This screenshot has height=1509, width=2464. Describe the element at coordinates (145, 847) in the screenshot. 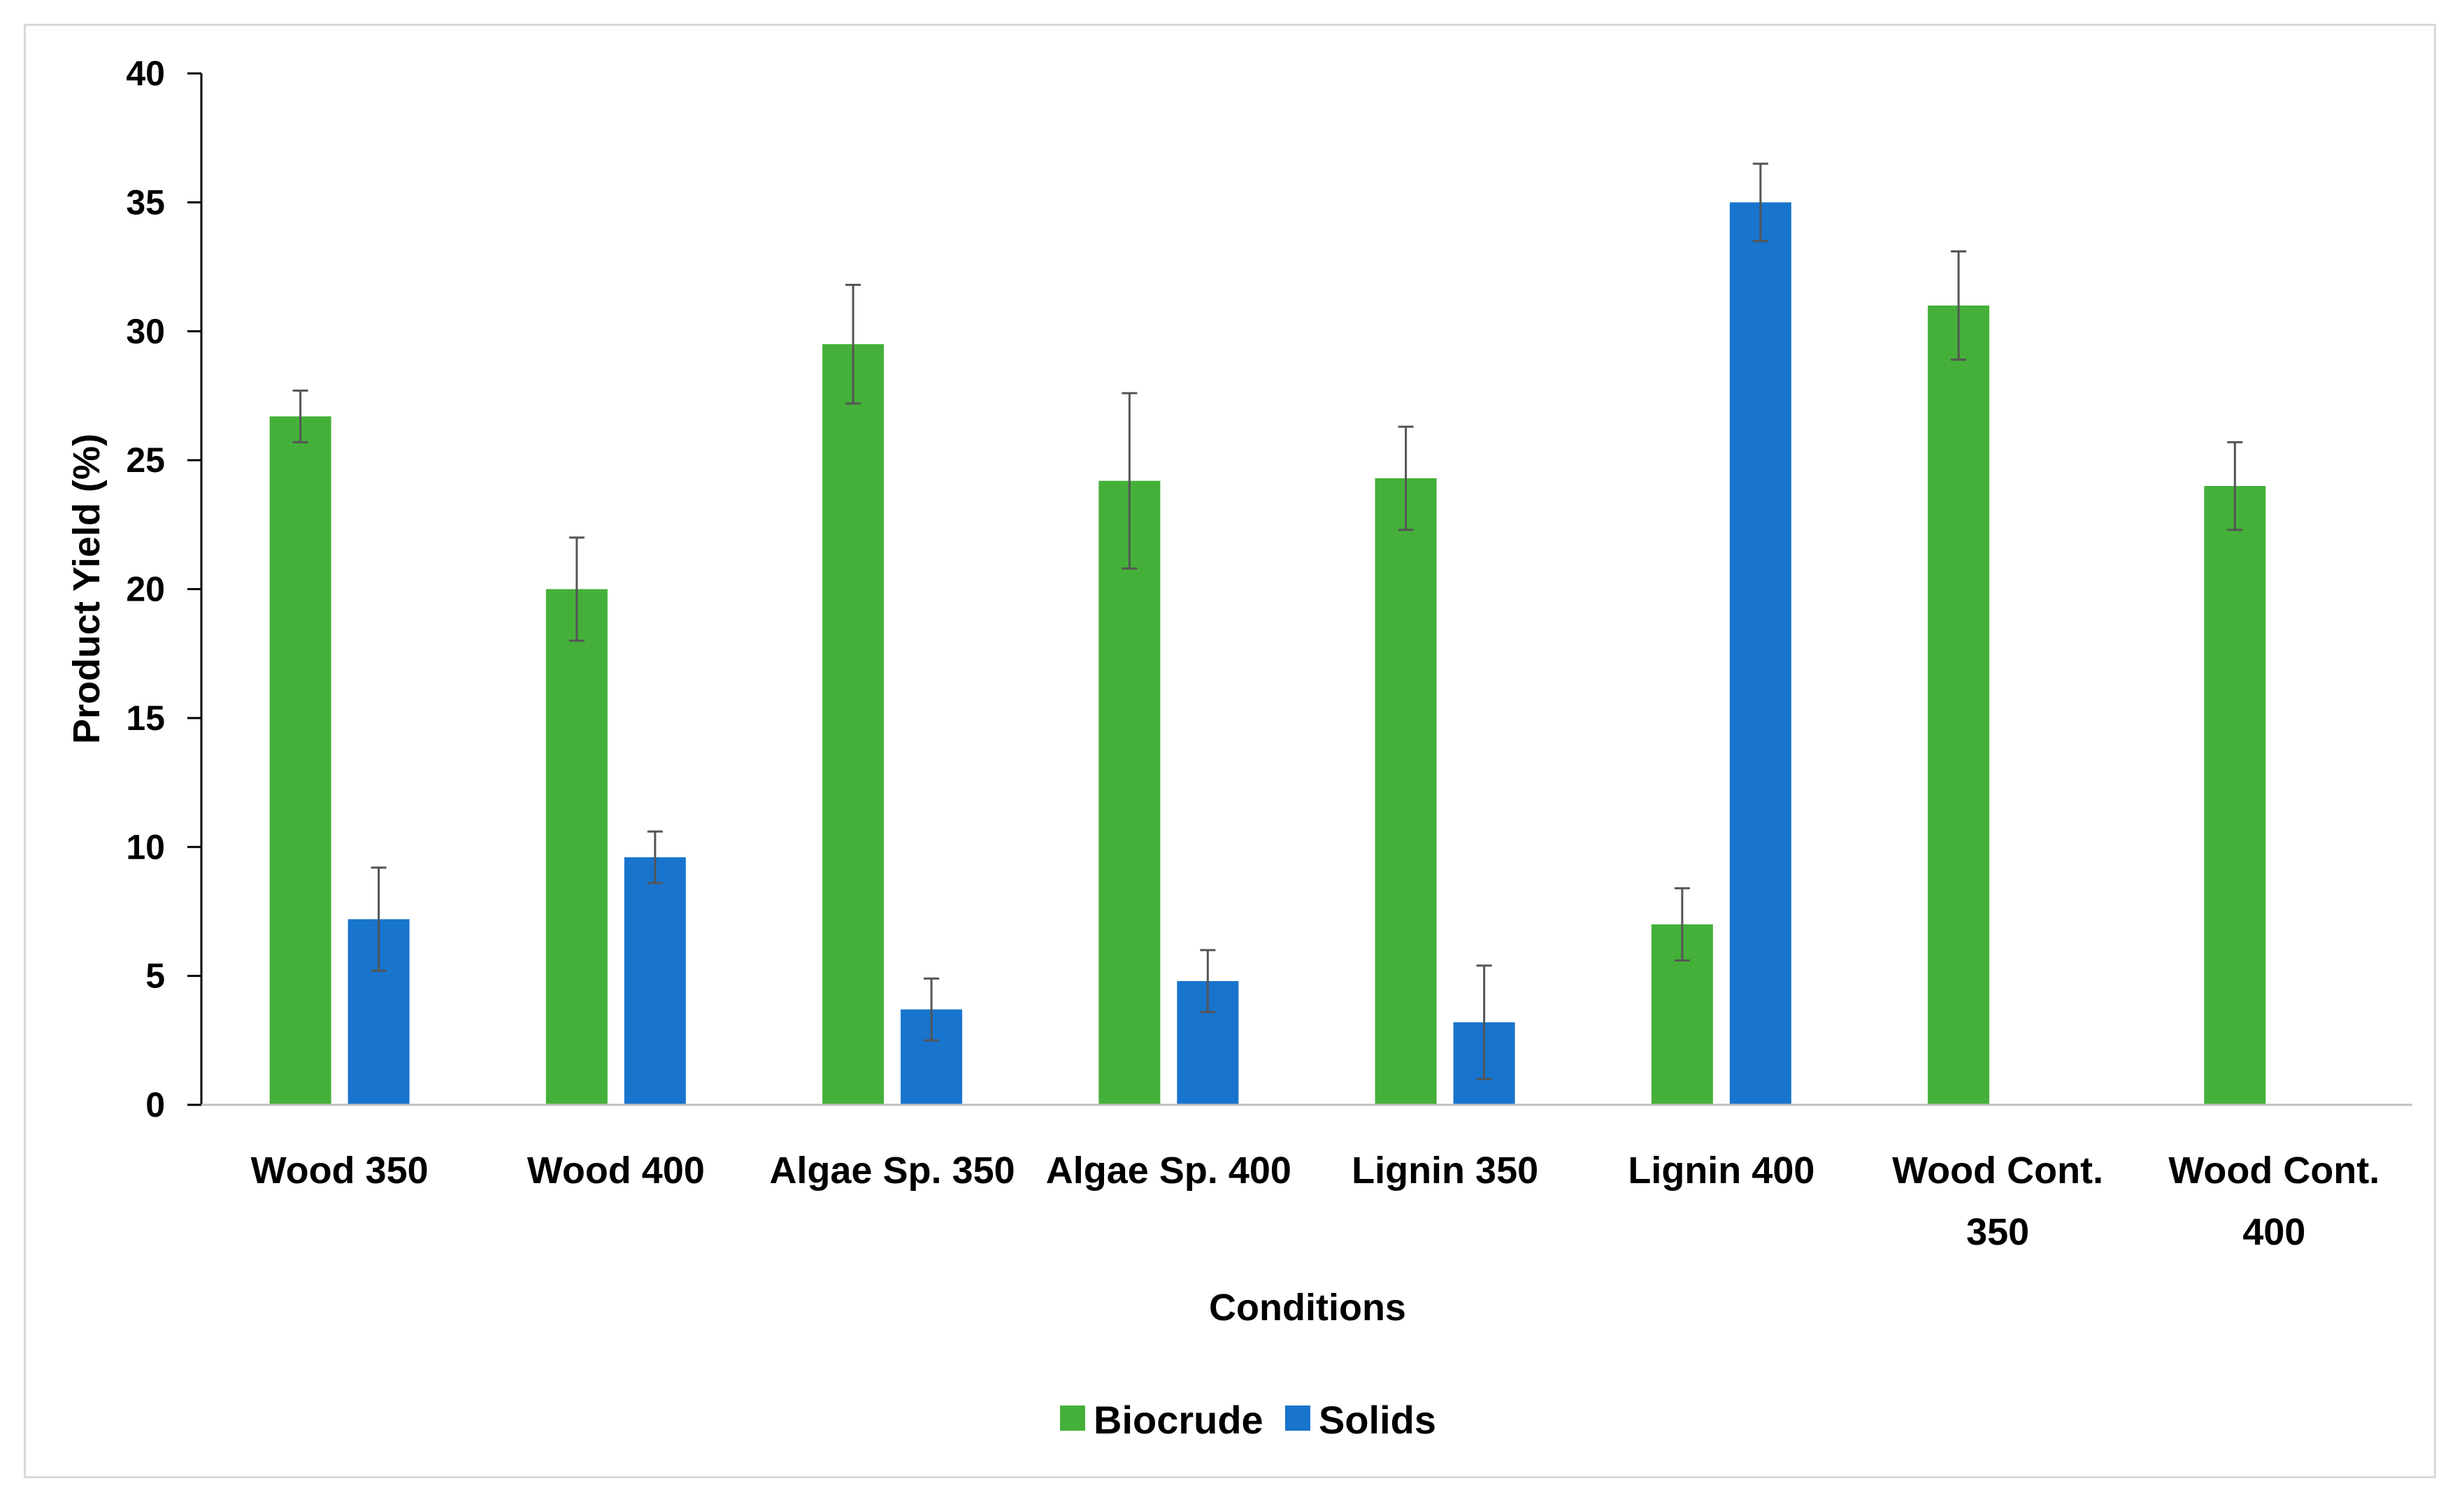

I see `y-tick-label: 10` at that location.